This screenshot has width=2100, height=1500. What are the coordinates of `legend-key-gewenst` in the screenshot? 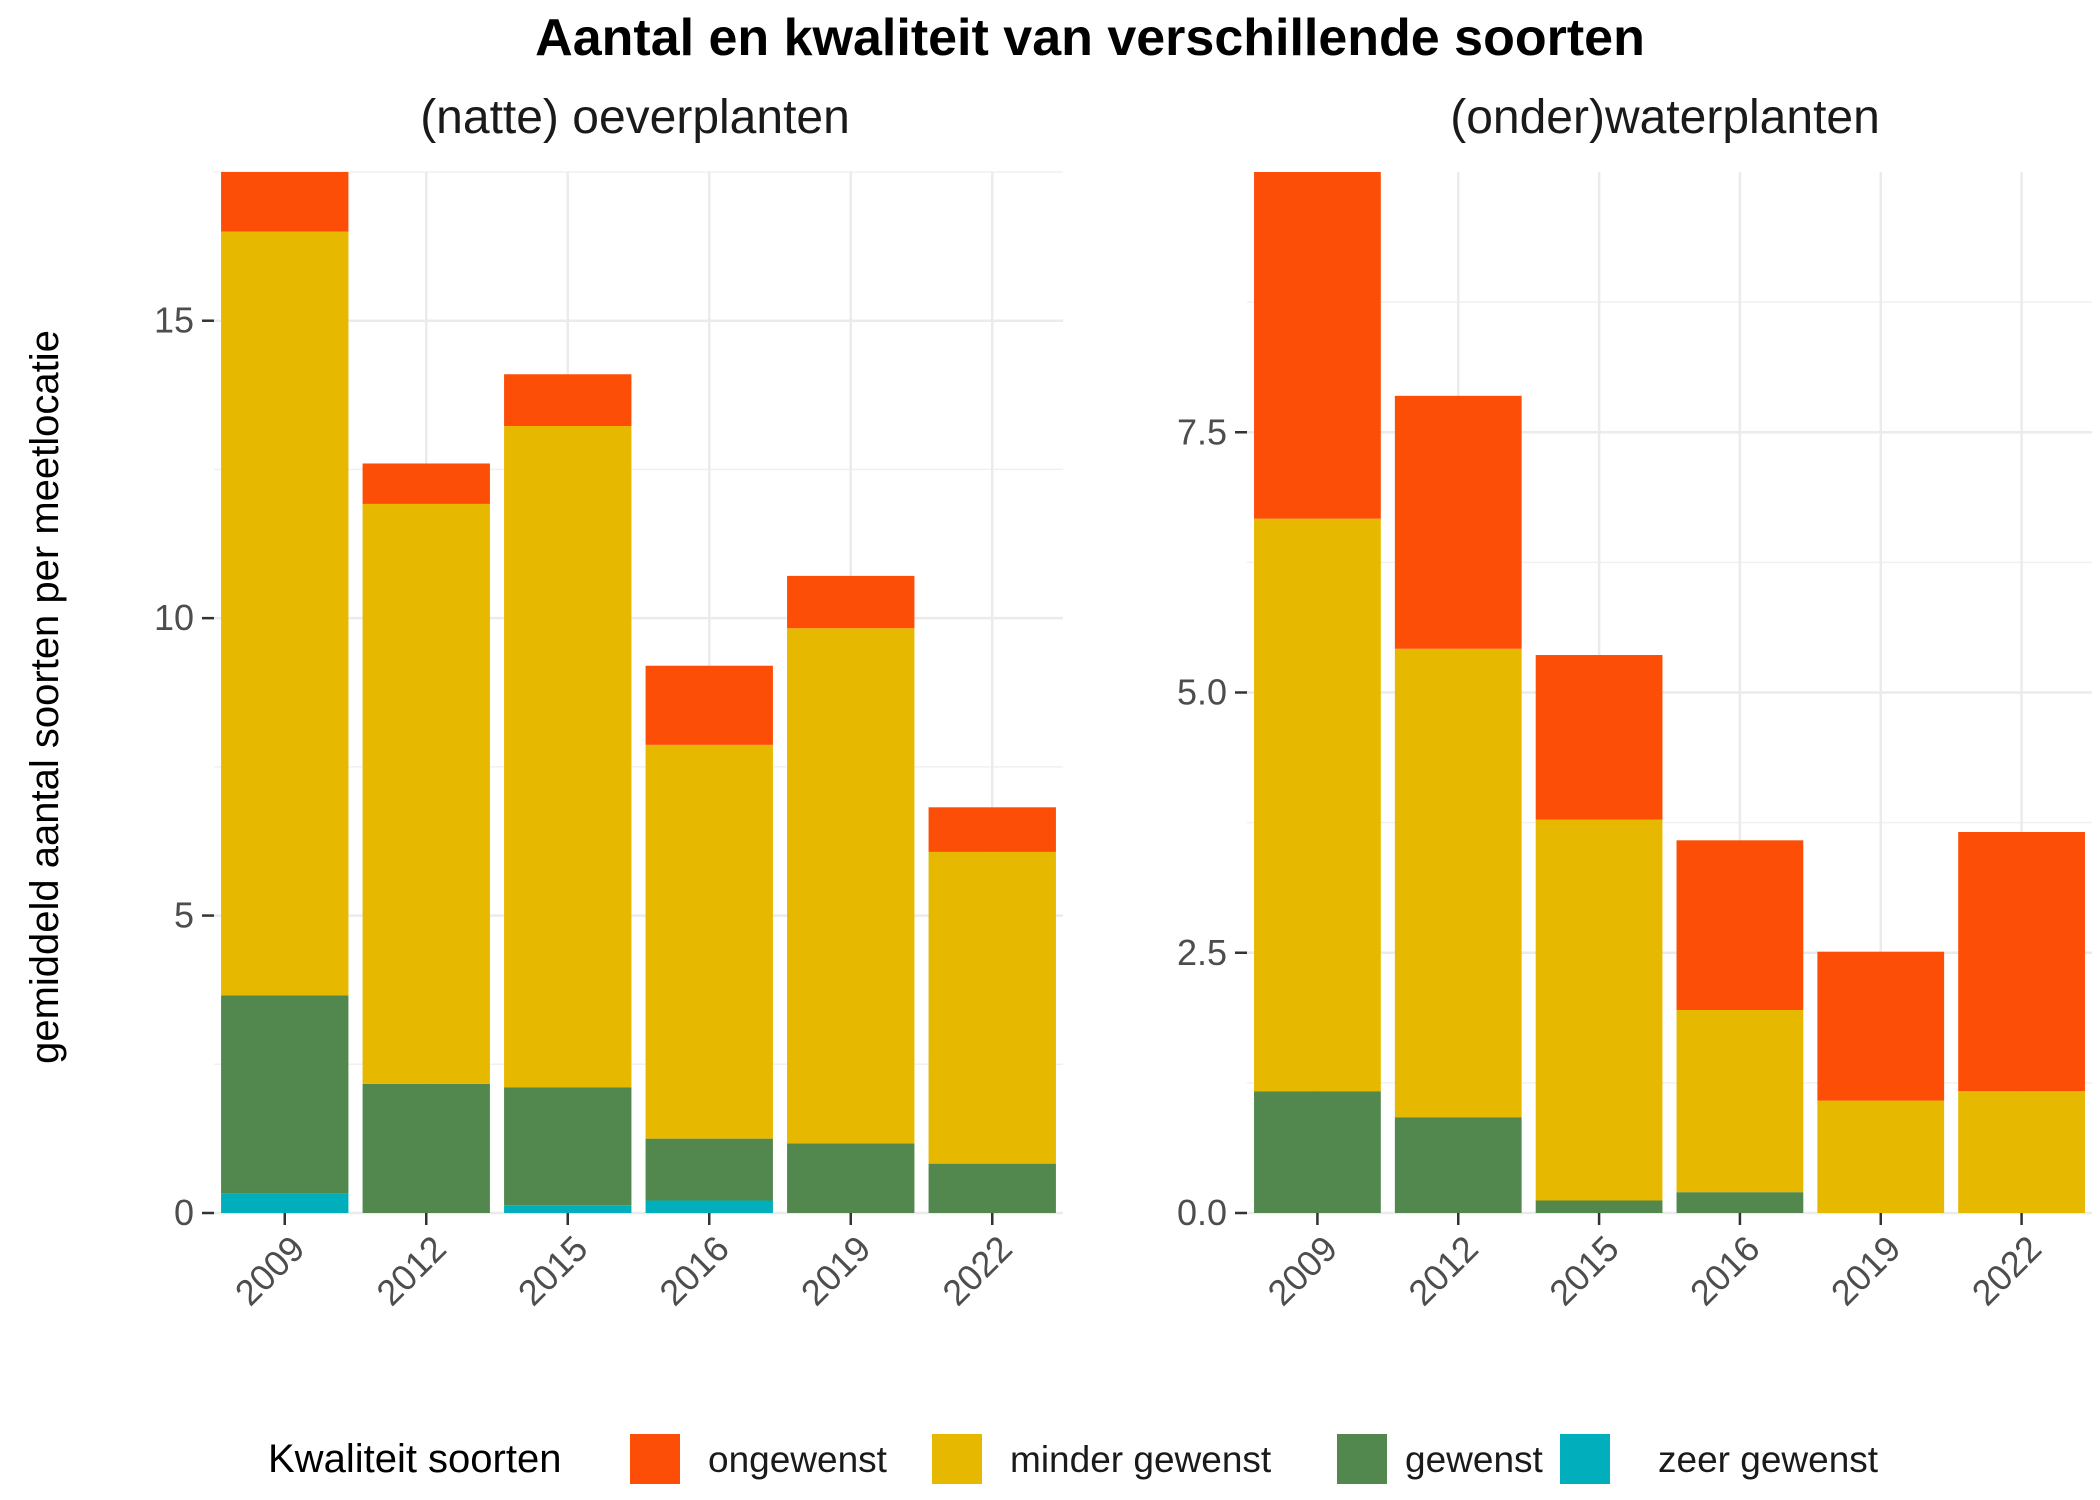 It's located at (1362, 1459).